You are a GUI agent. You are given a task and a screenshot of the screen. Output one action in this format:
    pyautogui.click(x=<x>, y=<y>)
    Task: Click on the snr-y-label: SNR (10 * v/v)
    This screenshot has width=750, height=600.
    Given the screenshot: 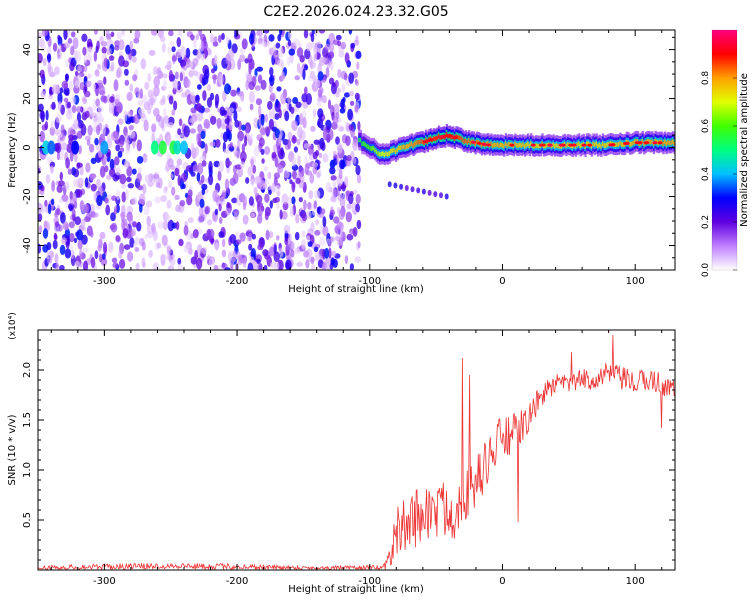 What is the action you would take?
    pyautogui.click(x=12, y=449)
    